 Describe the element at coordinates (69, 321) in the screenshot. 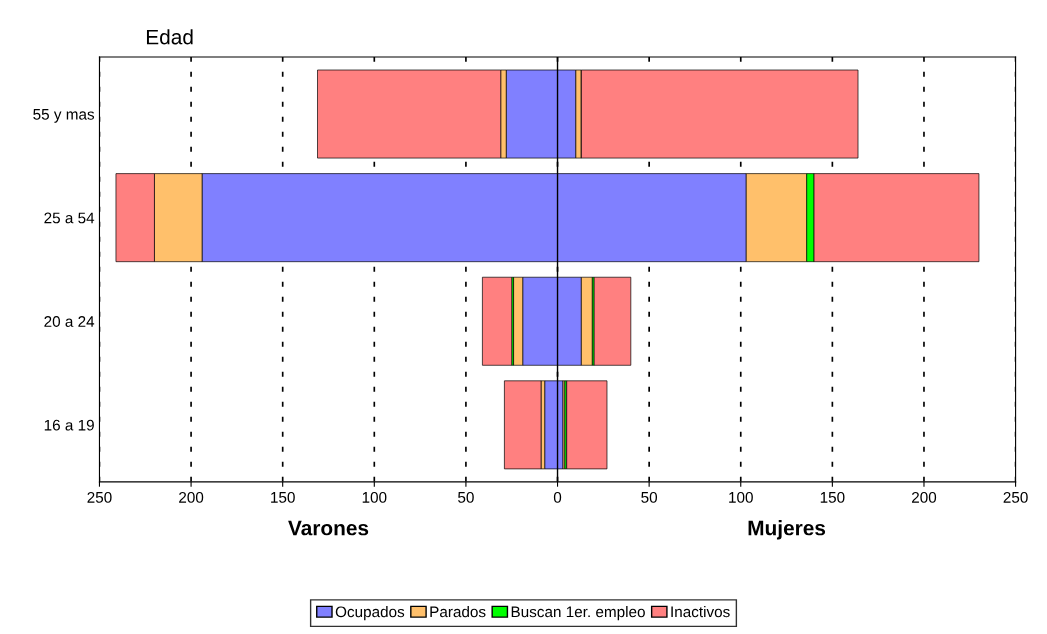

I see `y-tick-label: 20 a 24` at that location.